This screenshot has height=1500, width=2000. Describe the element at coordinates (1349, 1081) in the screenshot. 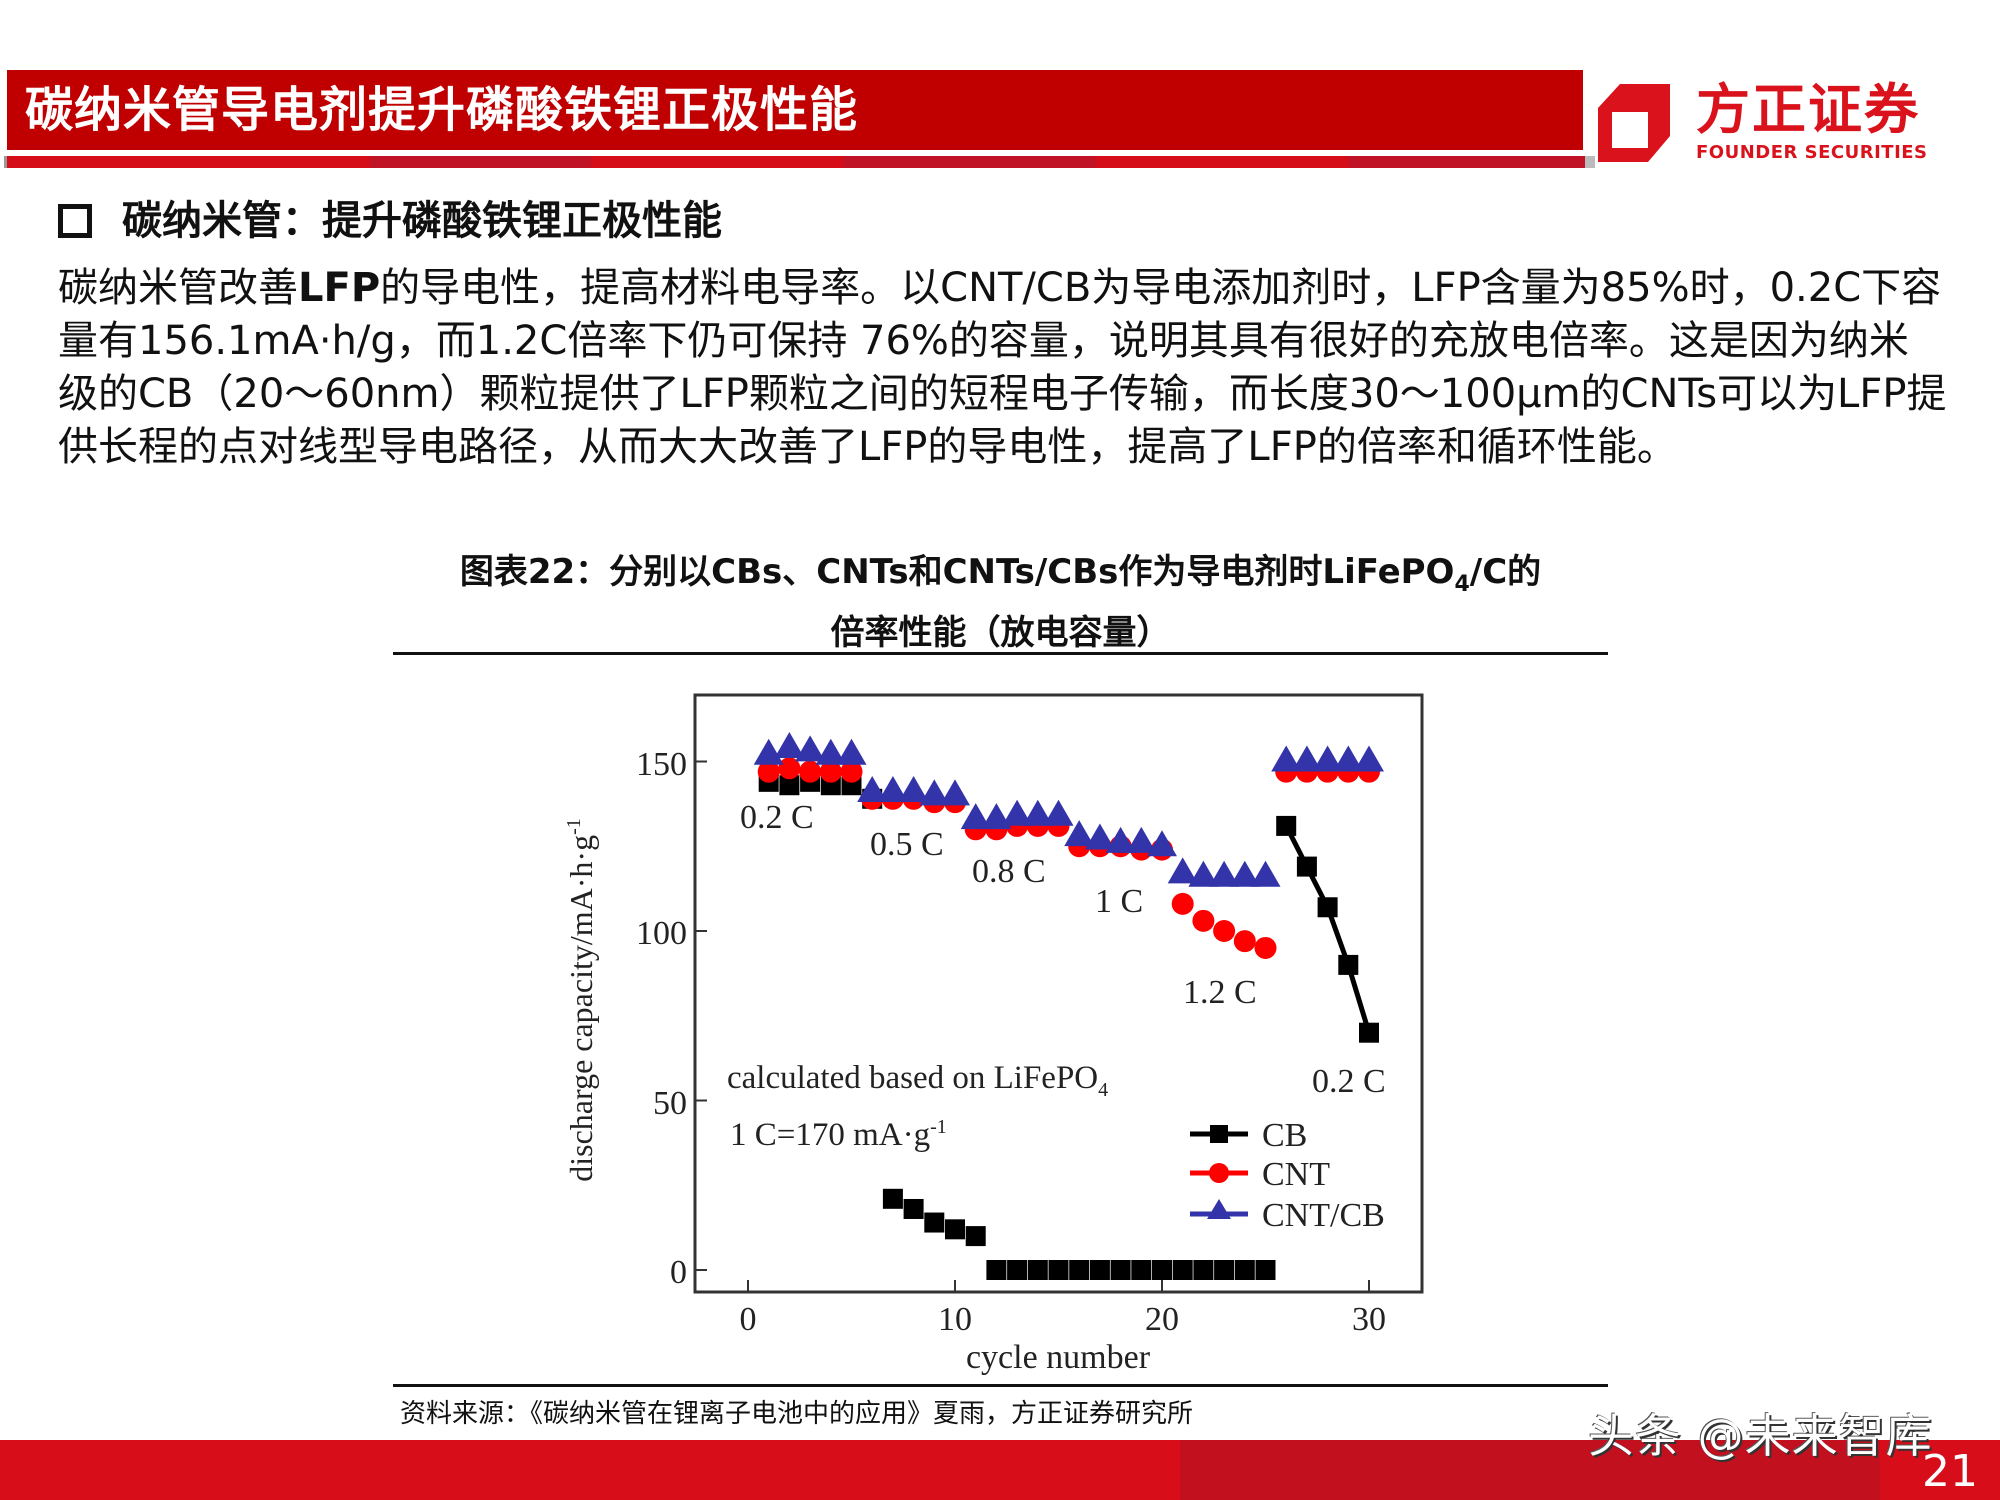

I see `rate-label-0.2c-final: 0.2 C` at that location.